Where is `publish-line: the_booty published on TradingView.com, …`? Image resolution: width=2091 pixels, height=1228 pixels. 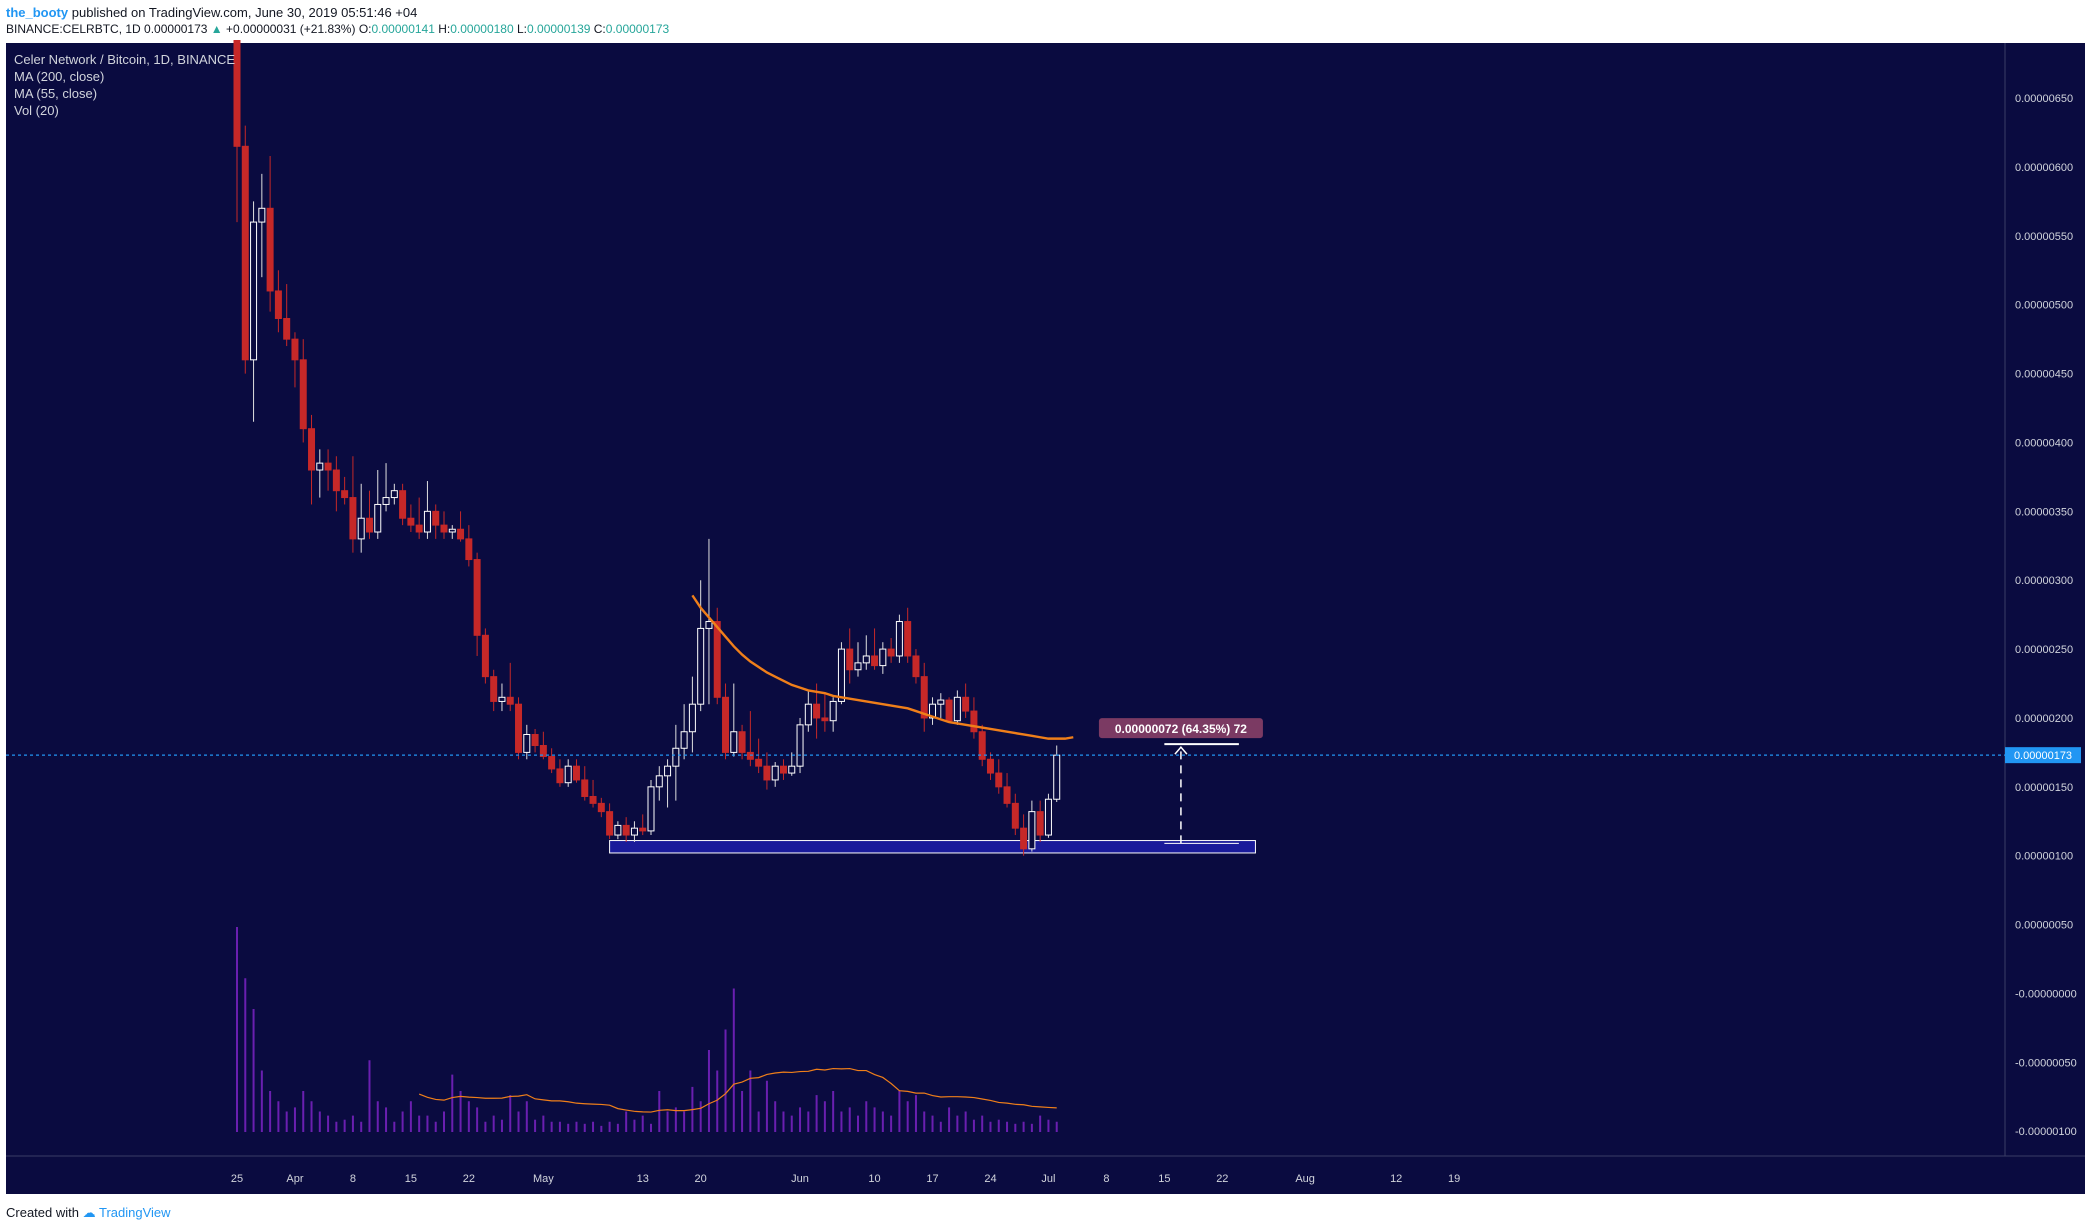
publish-line: the_booty published on TradingView.com, … is located at coordinates (211, 12).